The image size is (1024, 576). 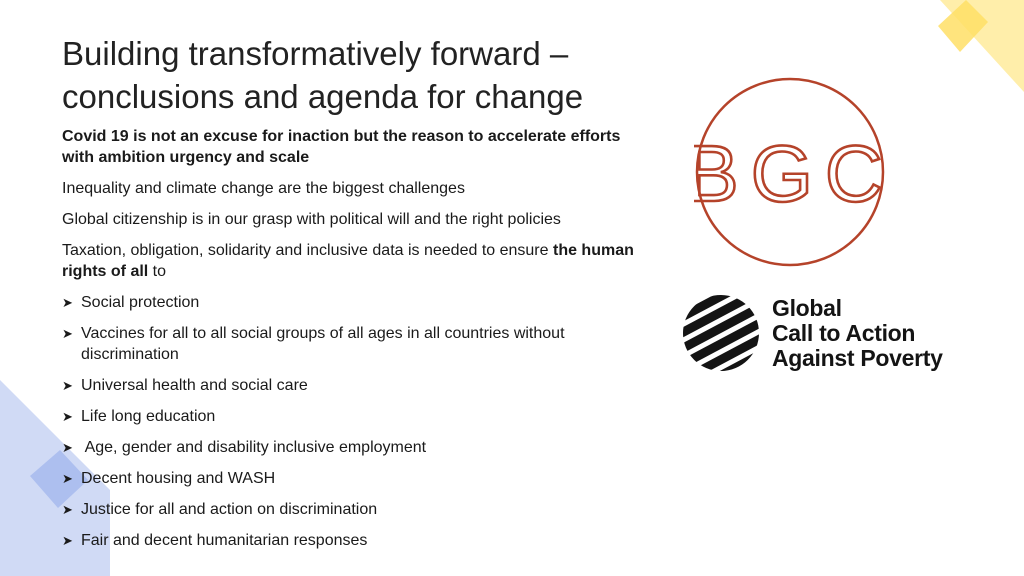 I want to click on bullet-text: Social protection, so click(x=140, y=302).